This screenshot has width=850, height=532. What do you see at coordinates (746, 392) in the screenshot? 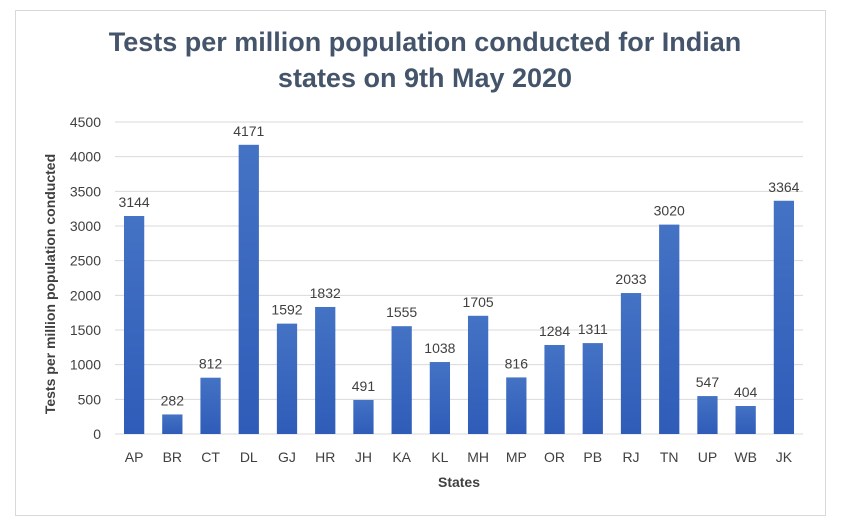
I see `data-label-wb: 404` at bounding box center [746, 392].